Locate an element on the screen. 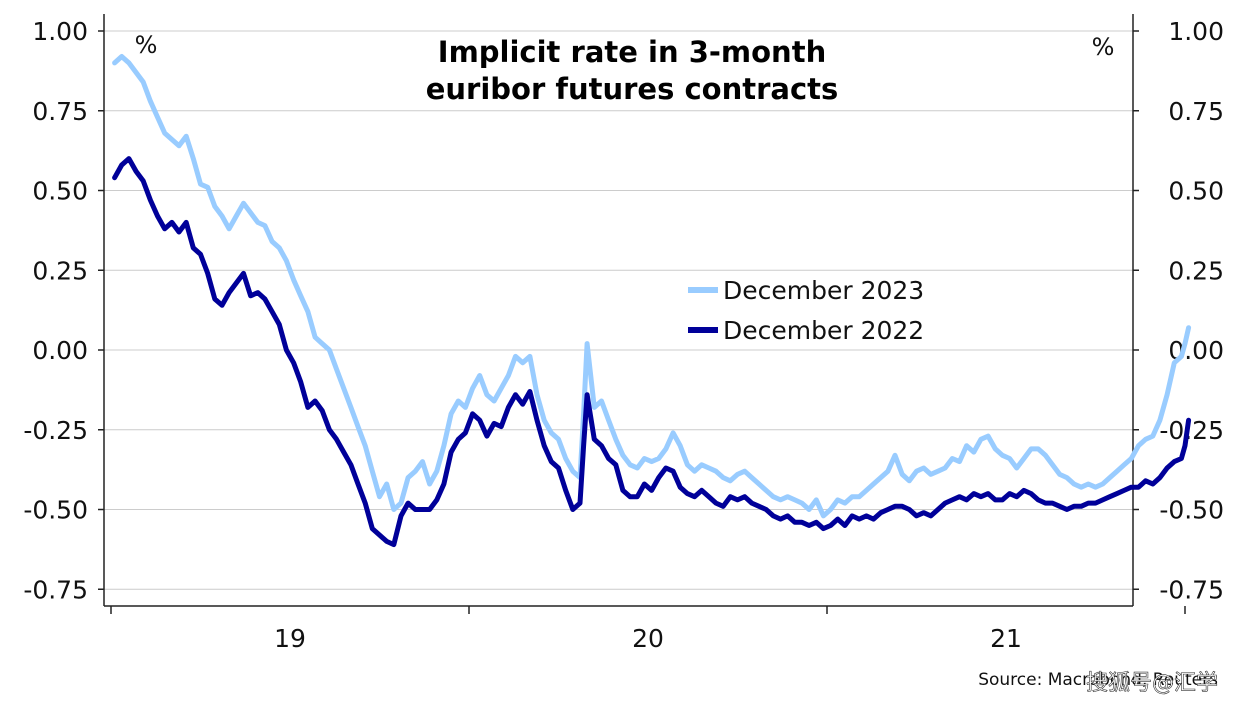 Image resolution: width=1239 pixels, height=707 pixels. y-tick-label-left: 0.75 is located at coordinates (60, 111).